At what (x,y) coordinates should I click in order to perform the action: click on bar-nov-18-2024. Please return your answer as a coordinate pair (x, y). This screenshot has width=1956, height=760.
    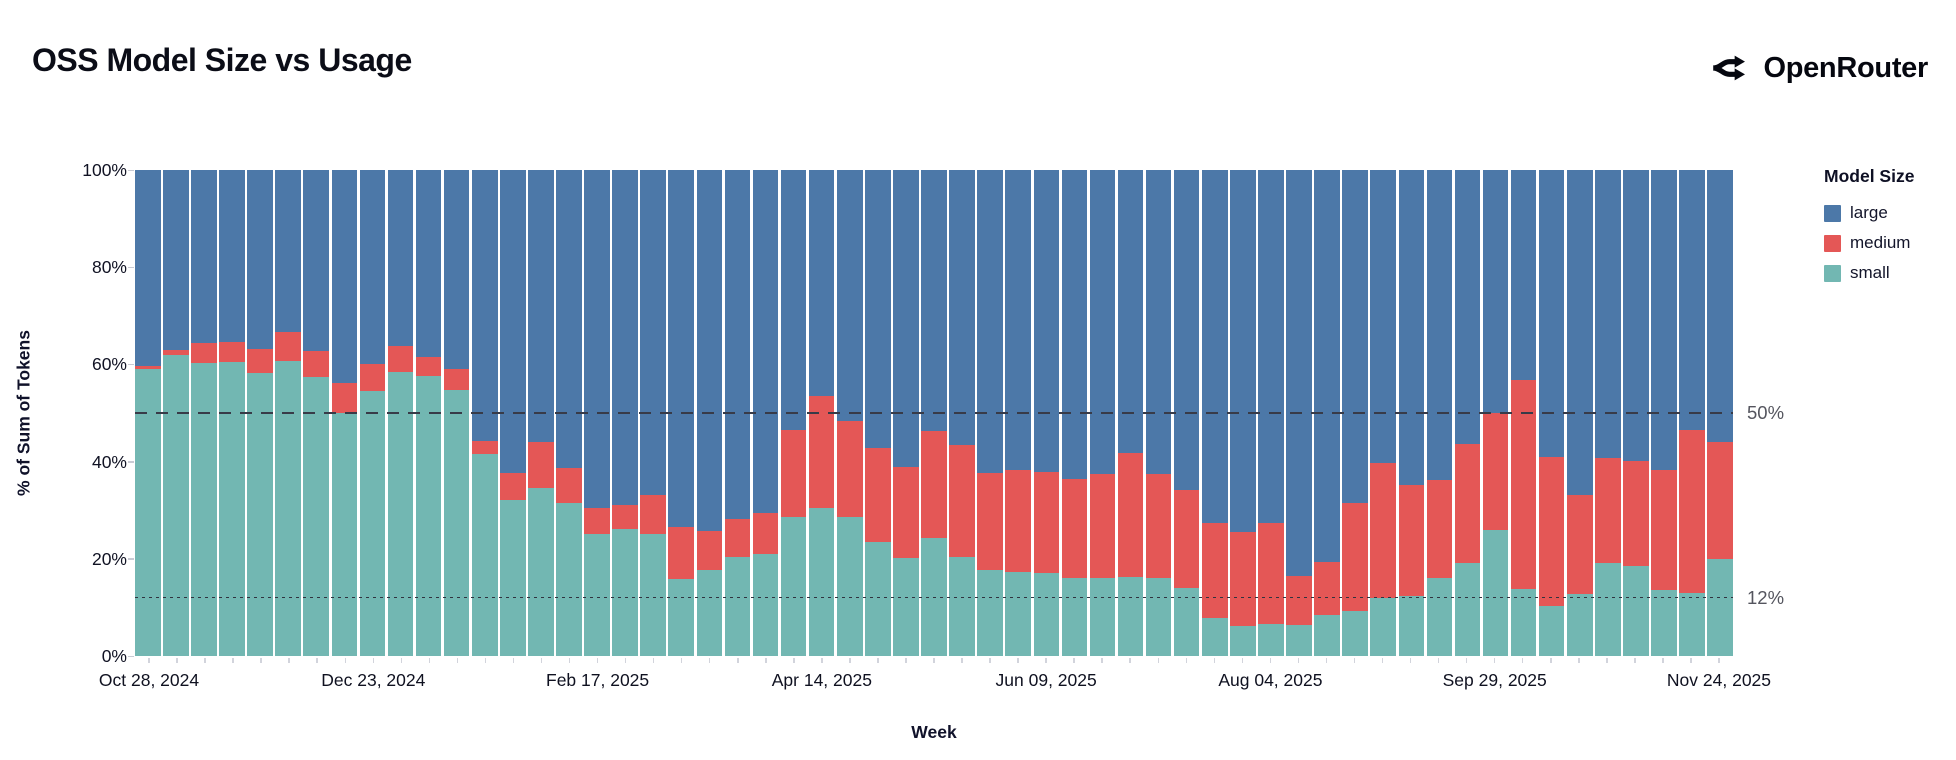
    Looking at the image, I should click on (232, 413).